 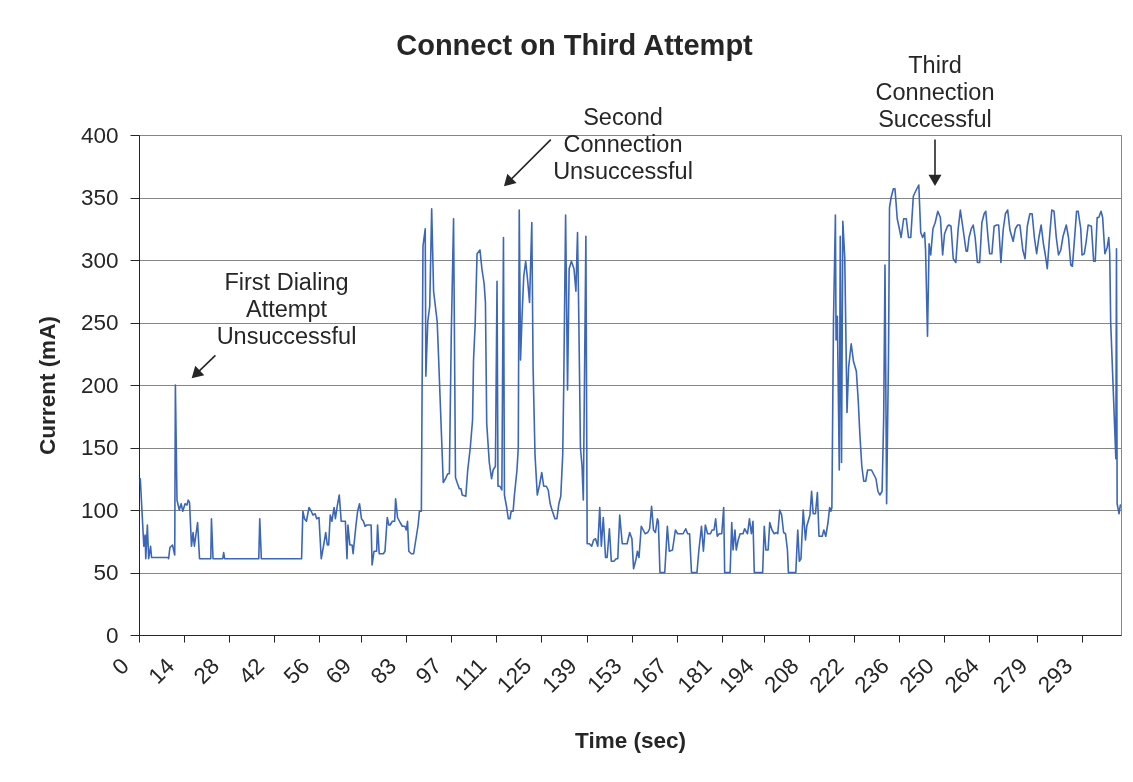 What do you see at coordinates (383, 671) in the screenshot?
I see `x-tick-label: 83` at bounding box center [383, 671].